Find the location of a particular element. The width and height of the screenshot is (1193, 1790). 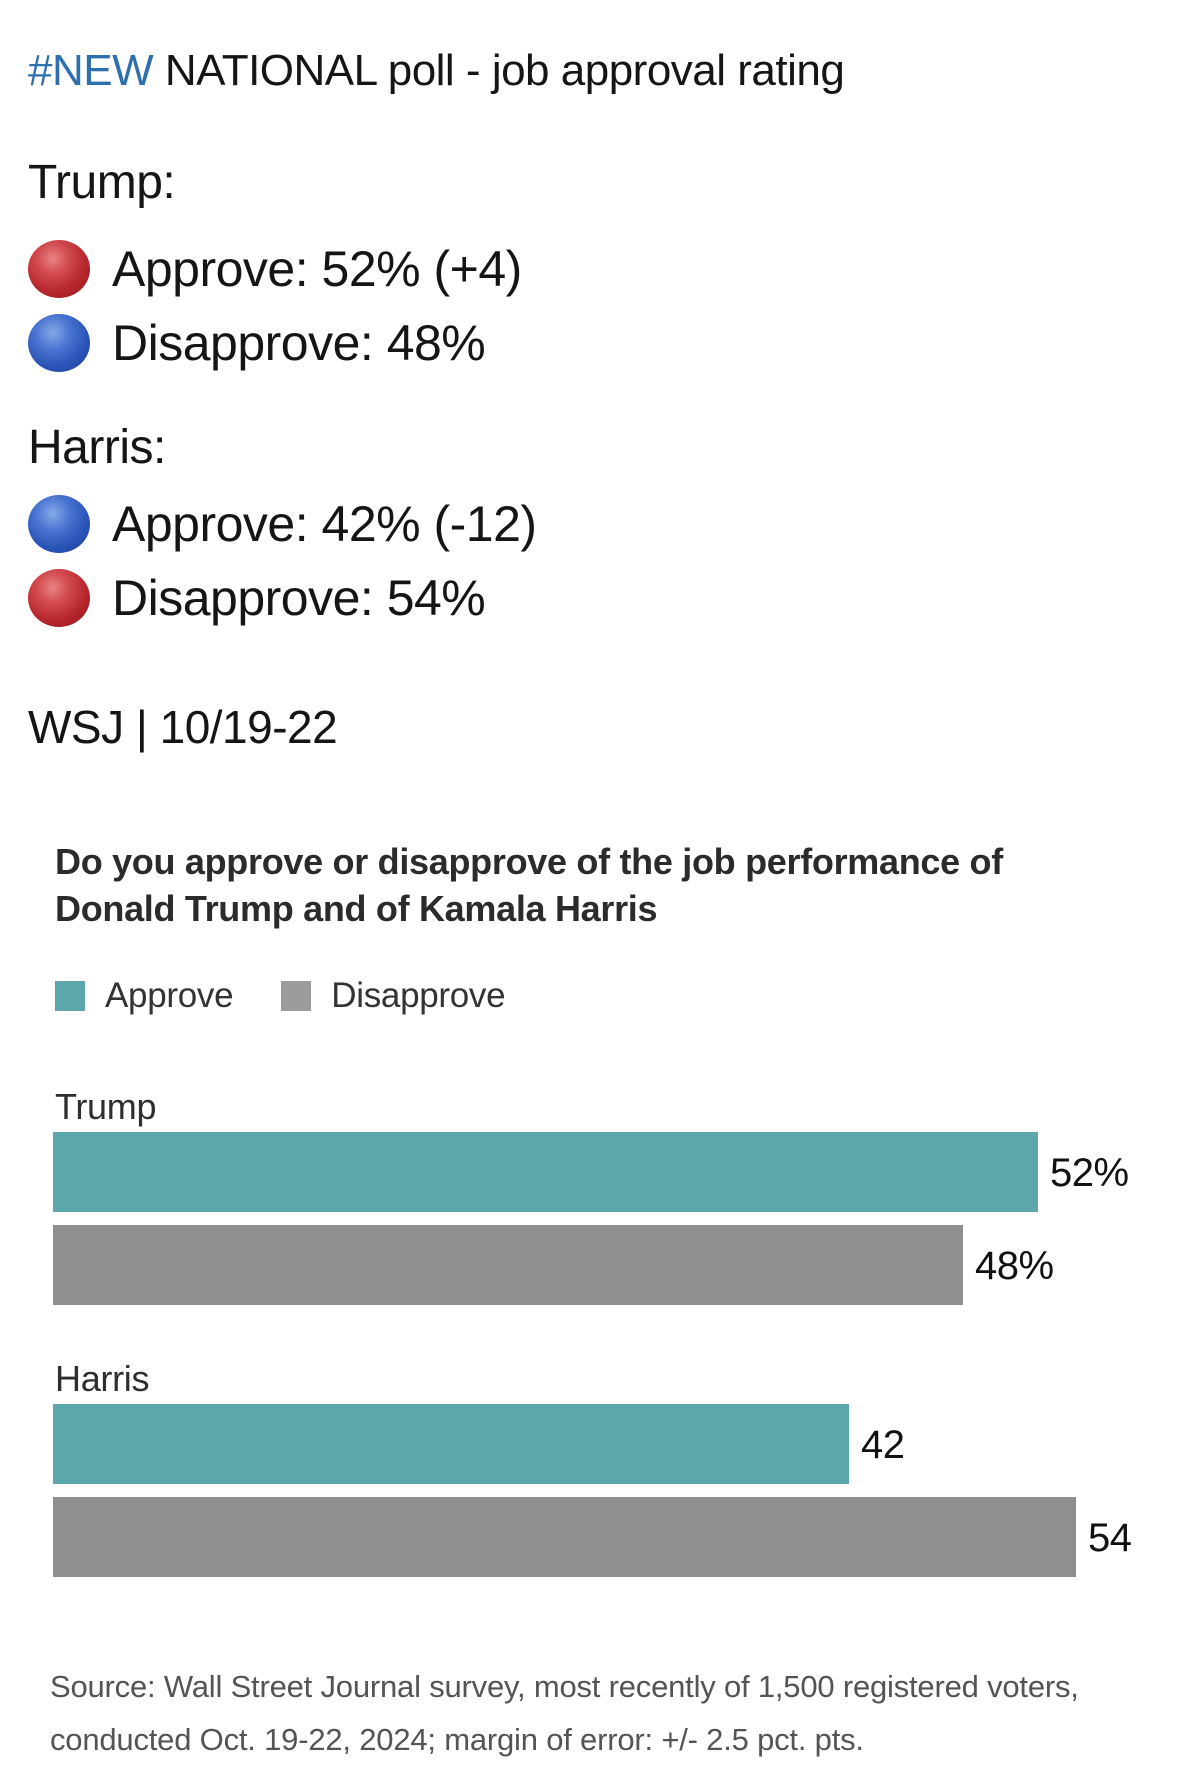

value-label-harris-disapprove: 54 is located at coordinates (1110, 1538).